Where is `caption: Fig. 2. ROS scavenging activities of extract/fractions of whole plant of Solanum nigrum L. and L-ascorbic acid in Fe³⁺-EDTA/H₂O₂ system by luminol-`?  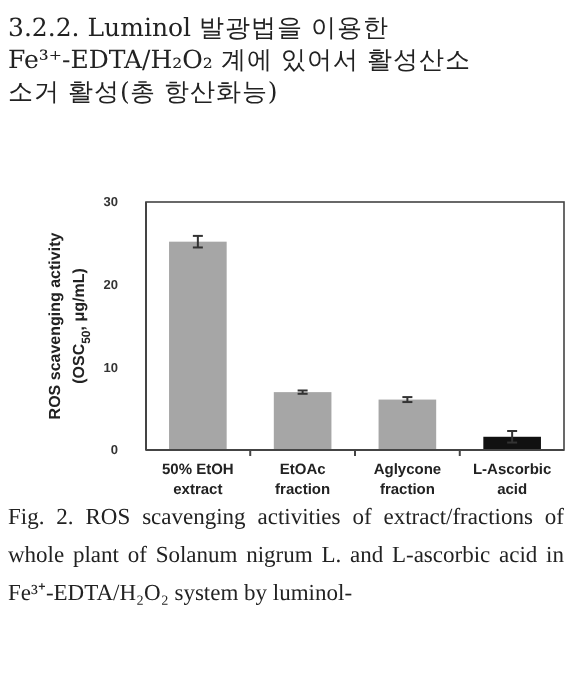
caption: Fig. 2. ROS scavenging activities of extract/fractions of whole plant of Solanum nigrum L. and L-ascorbic acid in Fe³⁺-EDTA/H₂O₂ system by luminol- is located at coordinates (286, 557).